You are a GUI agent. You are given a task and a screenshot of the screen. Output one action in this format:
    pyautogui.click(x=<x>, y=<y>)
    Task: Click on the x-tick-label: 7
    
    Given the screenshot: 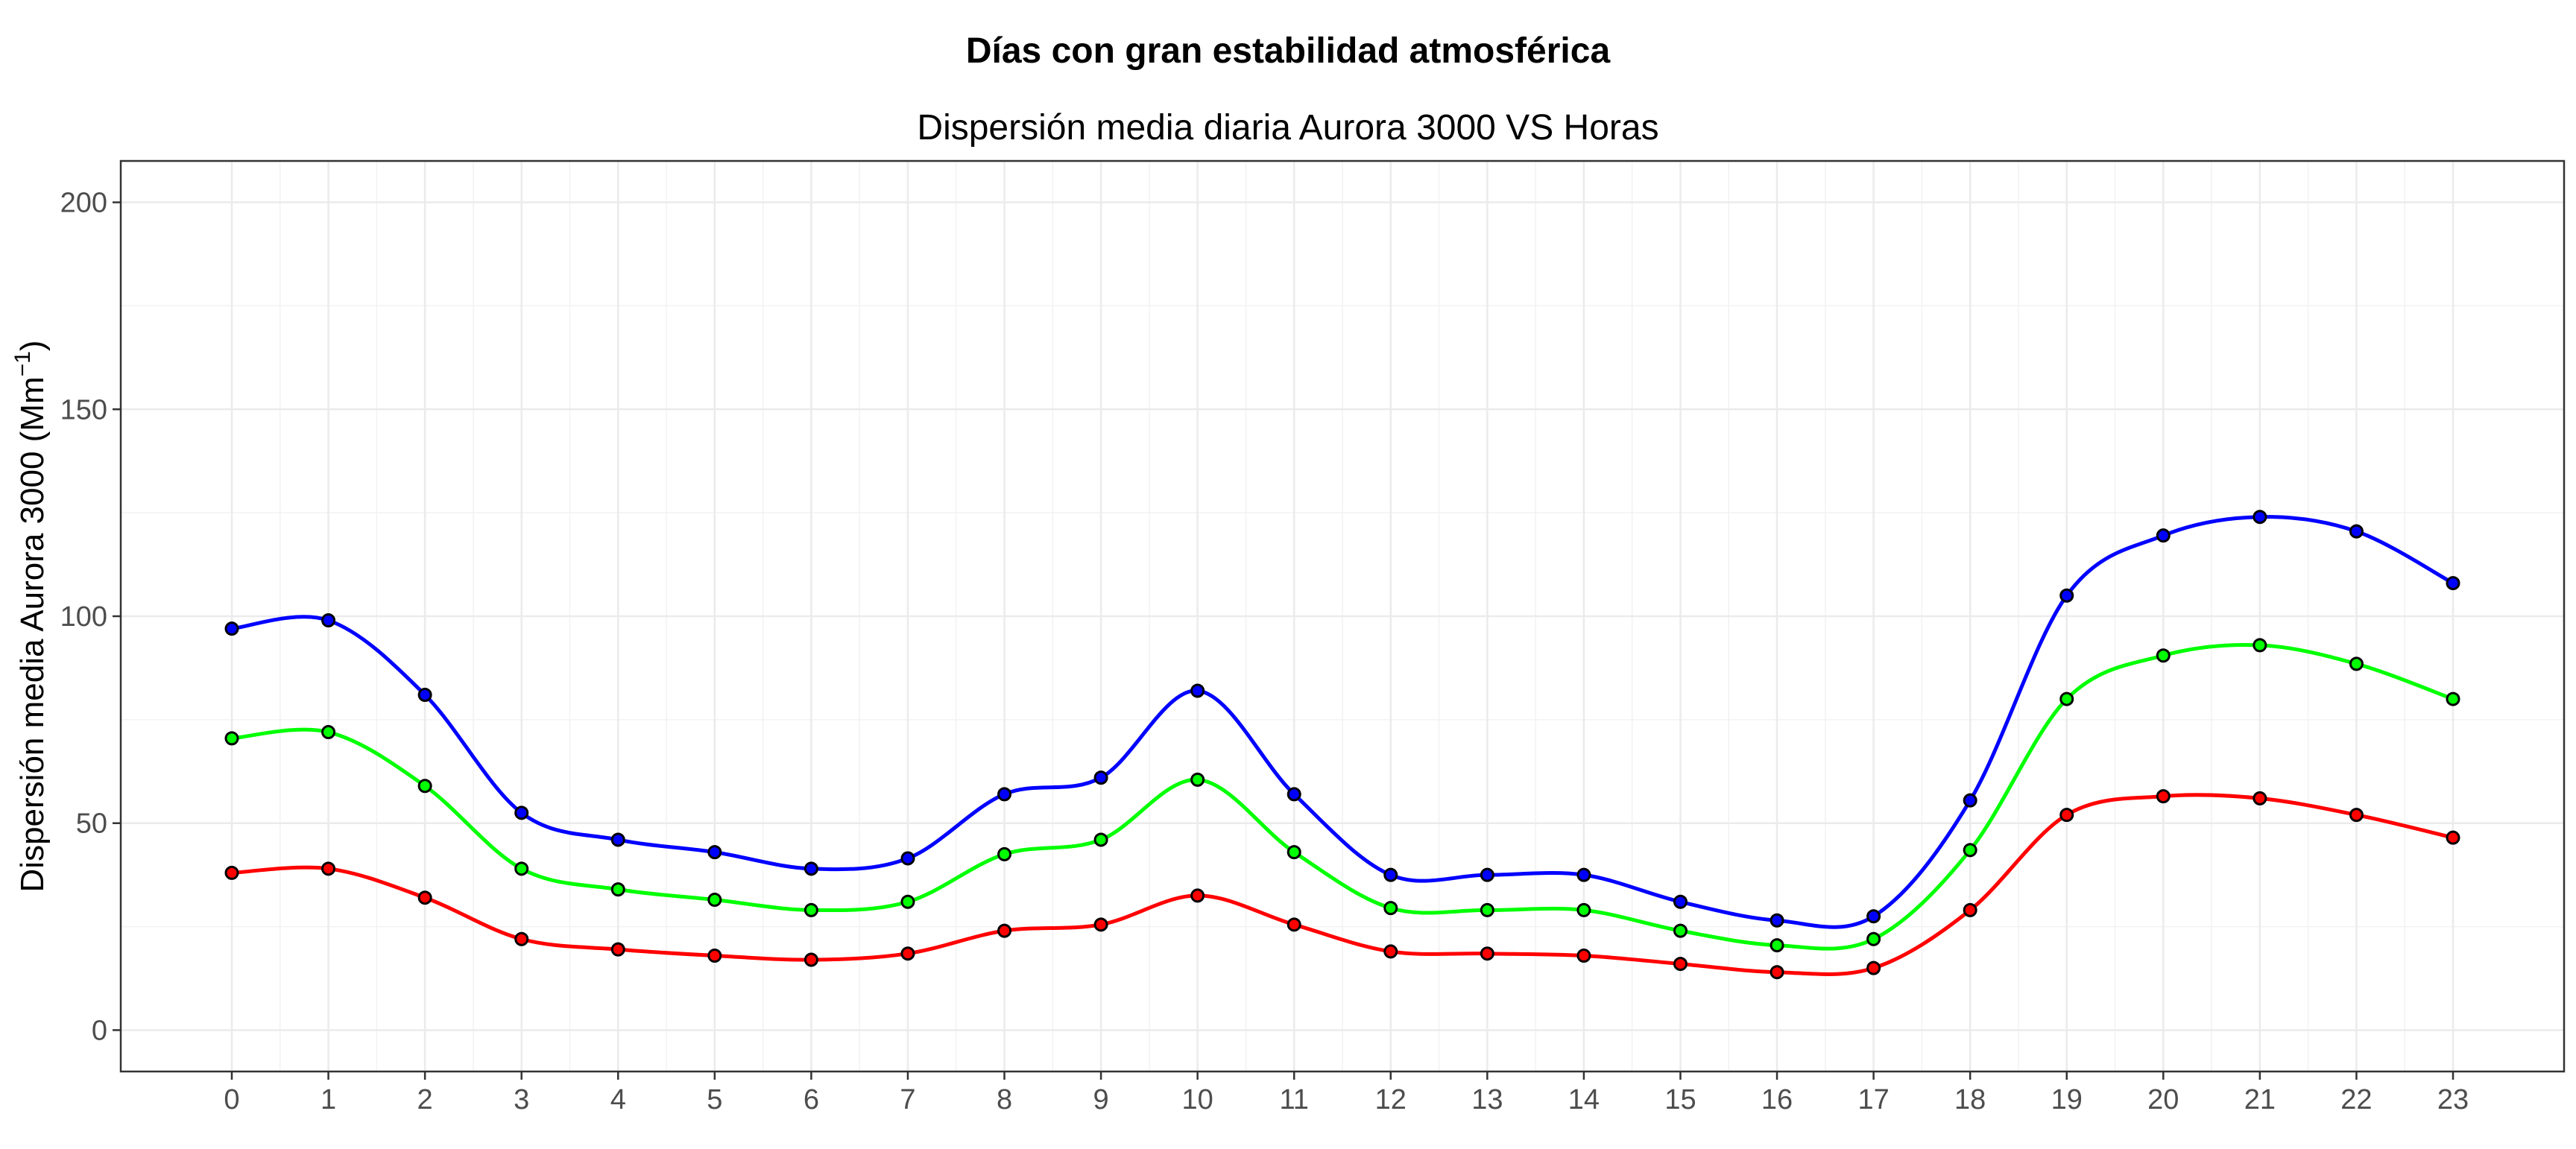 What is the action you would take?
    pyautogui.click(x=907, y=1099)
    